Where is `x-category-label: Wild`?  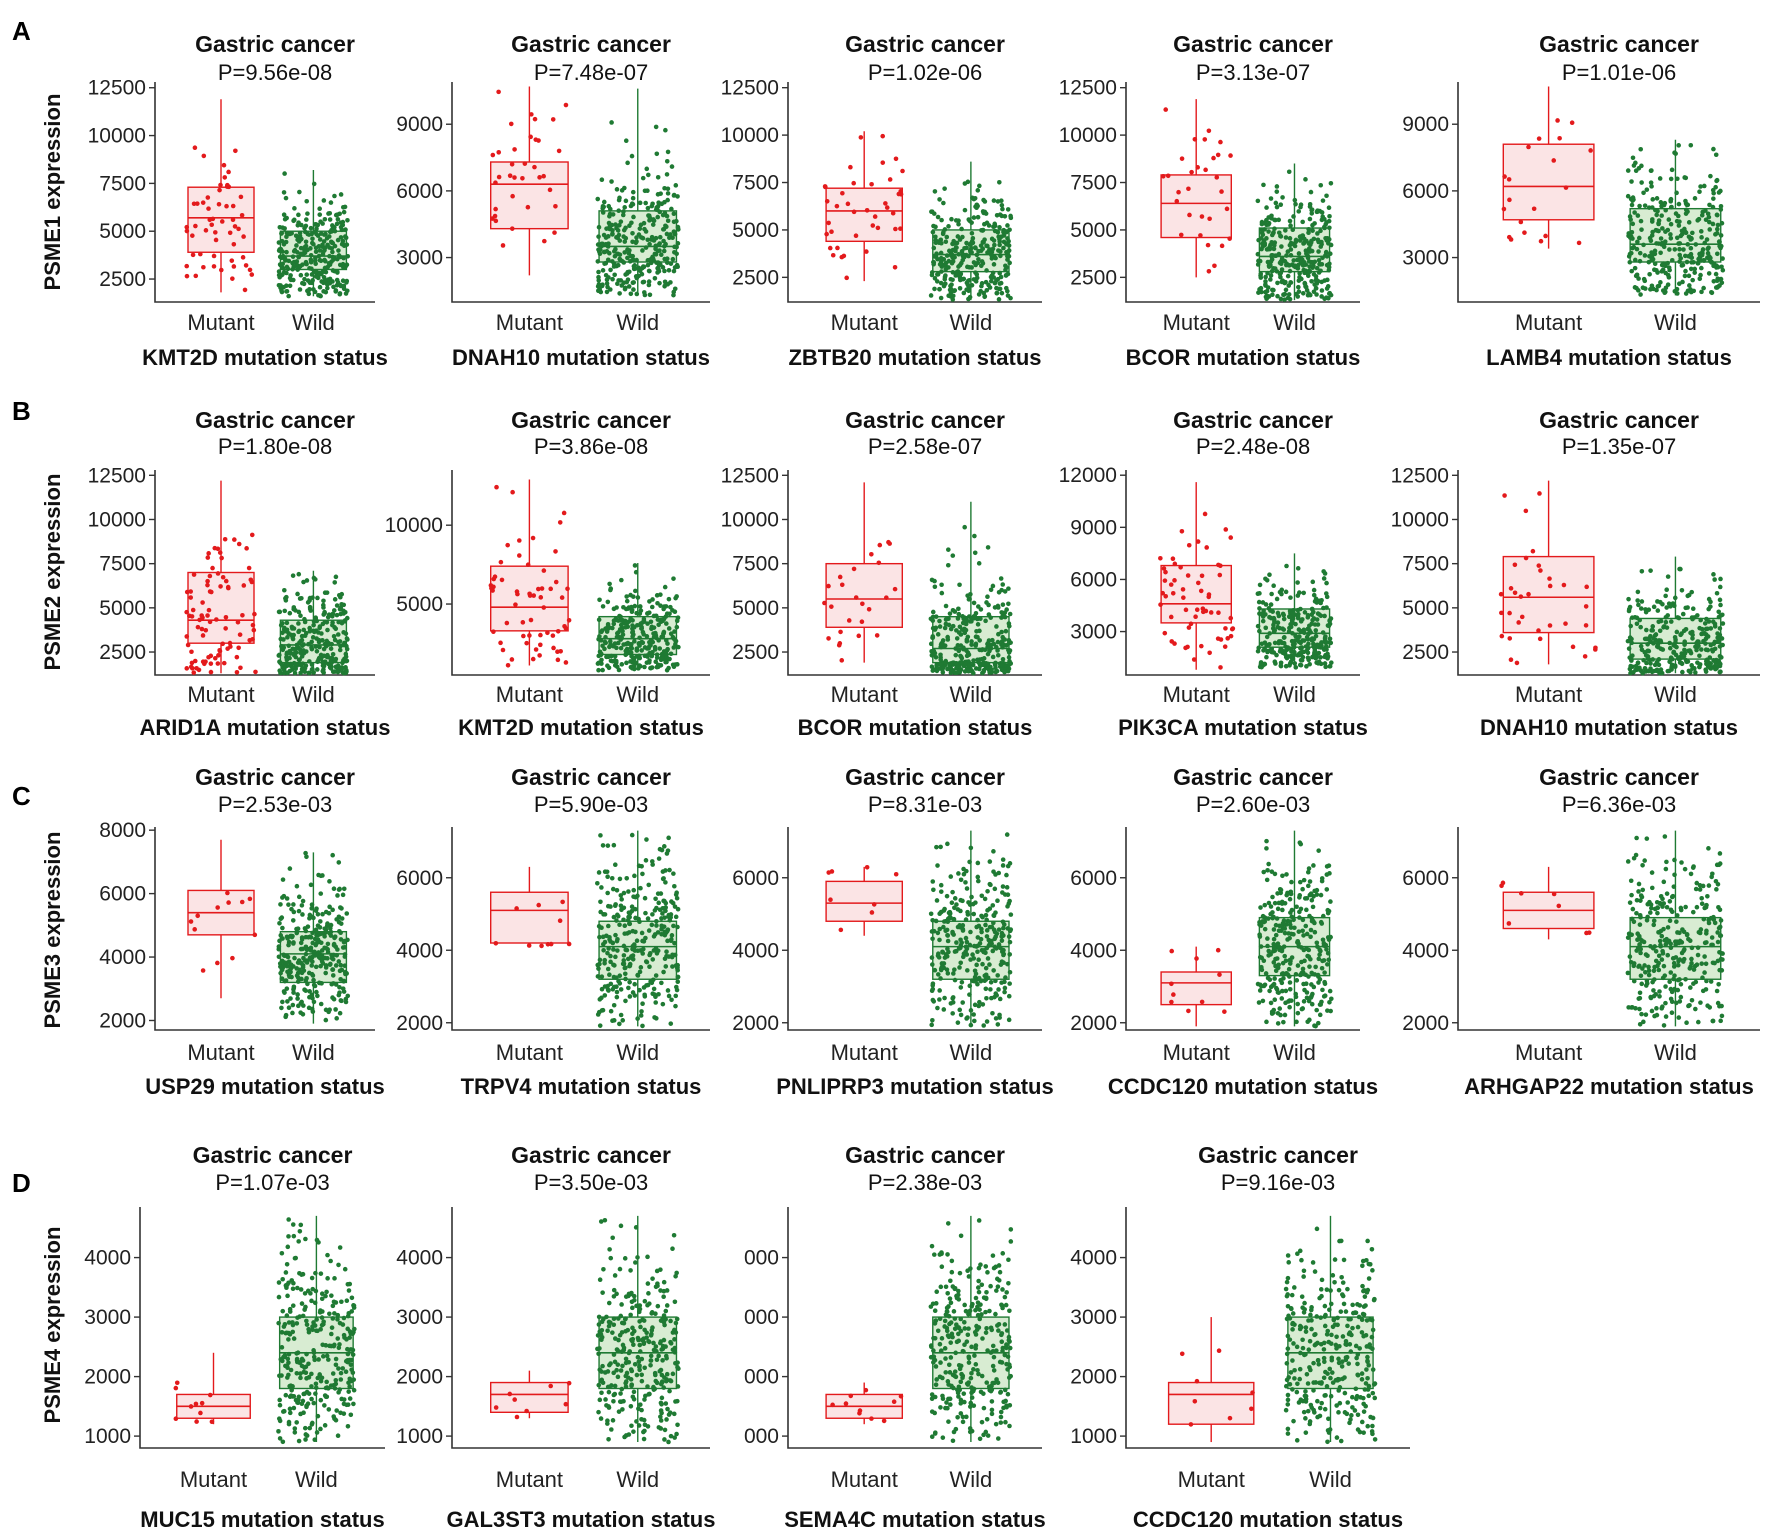 x-category-label: Wild is located at coordinates (637, 322).